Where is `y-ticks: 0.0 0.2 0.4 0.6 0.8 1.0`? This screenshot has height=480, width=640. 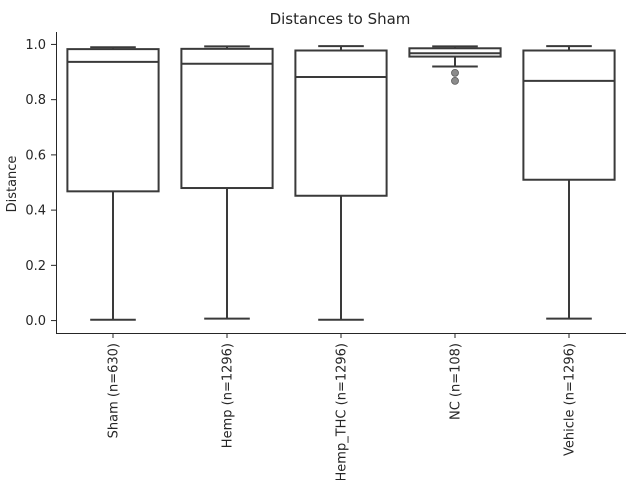
y-ticks: 0.0 0.2 0.4 0.6 0.8 1.0 is located at coordinates (40, 183).